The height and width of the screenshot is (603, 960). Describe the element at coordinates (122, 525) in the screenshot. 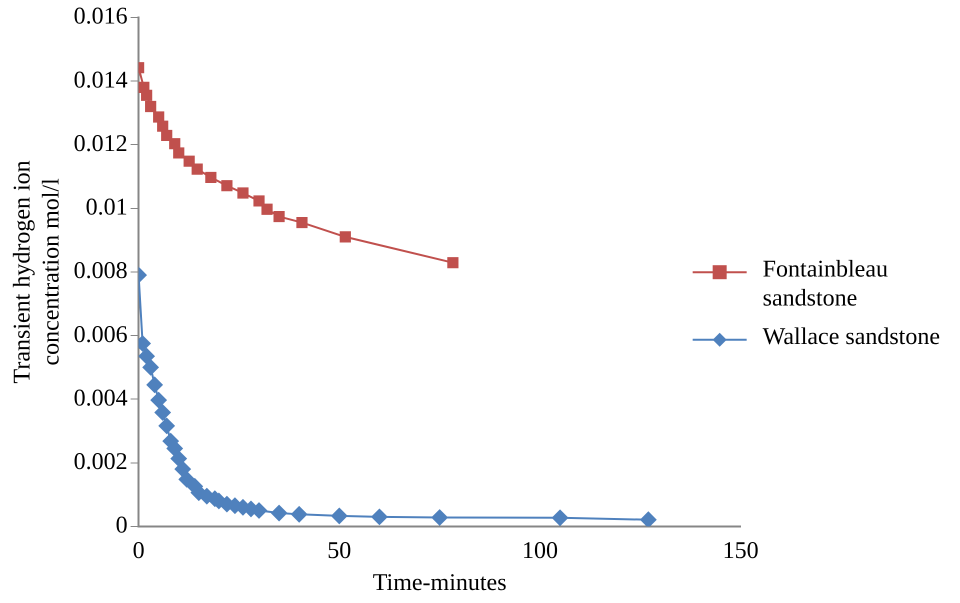

I see `y-tick-label: 0` at that location.